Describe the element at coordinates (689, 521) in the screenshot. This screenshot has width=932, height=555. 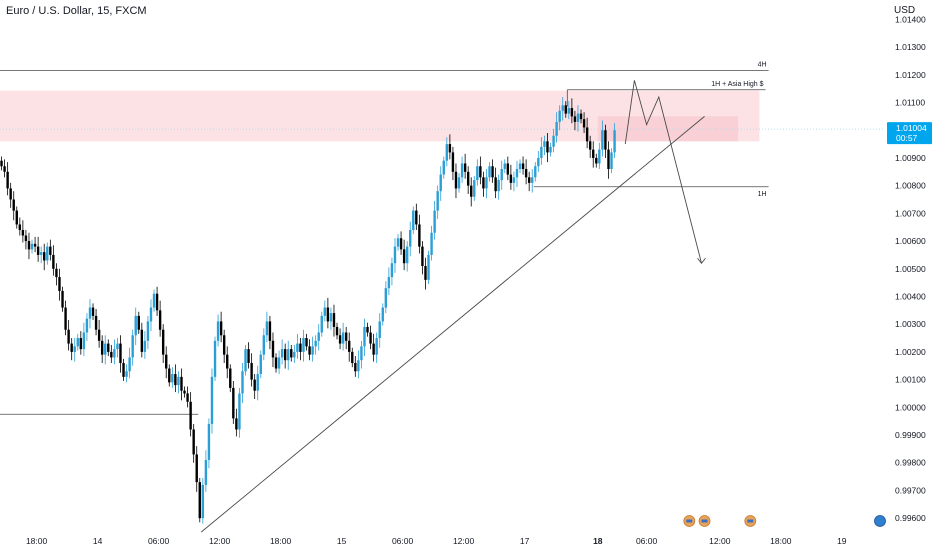
I see `us-flag-icon-band` at that location.